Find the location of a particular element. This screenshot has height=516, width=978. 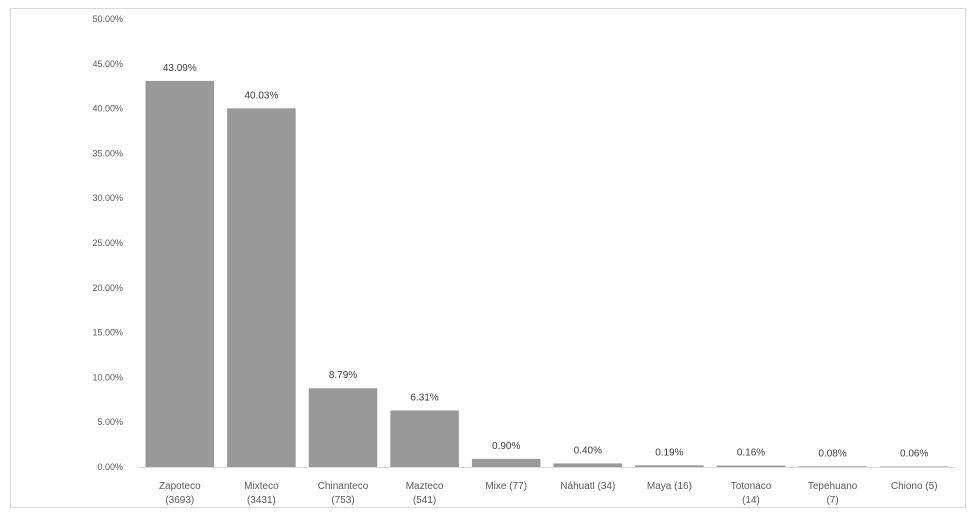

data-label: 0.19% is located at coordinates (669, 452).